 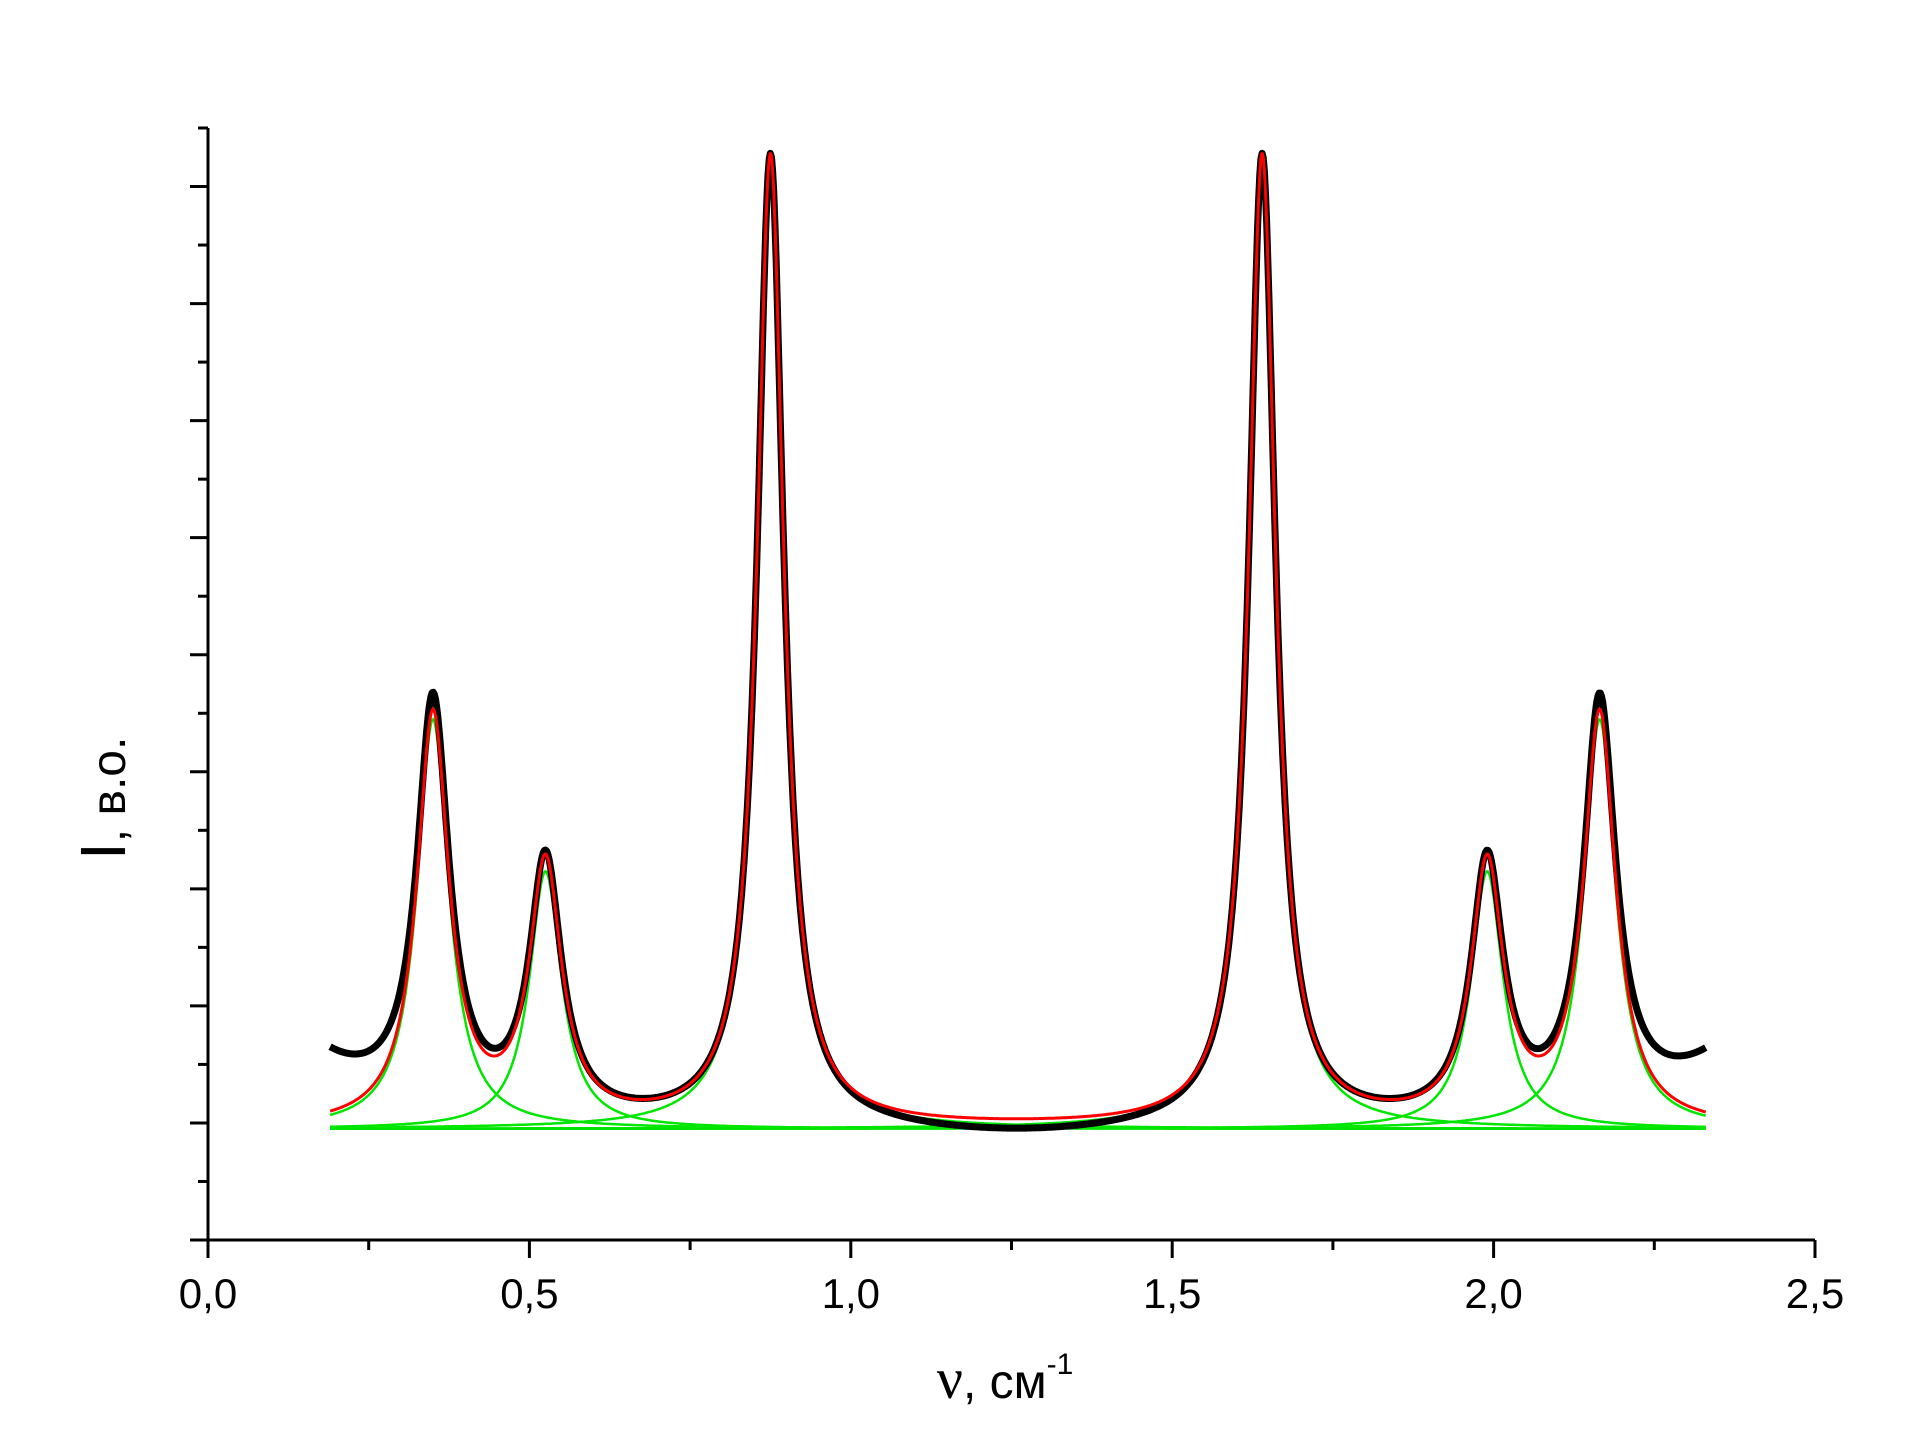 I want to click on x-tick-label: 1,0, so click(x=851, y=1293).